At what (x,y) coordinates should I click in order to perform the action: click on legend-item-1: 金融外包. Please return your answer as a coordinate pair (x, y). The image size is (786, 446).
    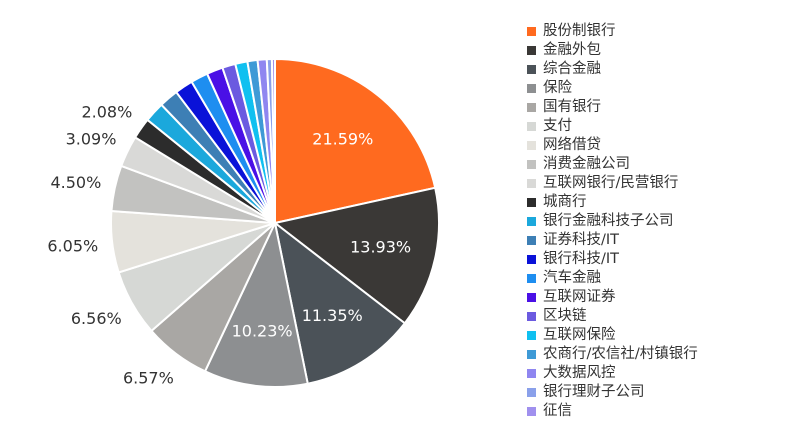
    Looking at the image, I should click on (654, 50).